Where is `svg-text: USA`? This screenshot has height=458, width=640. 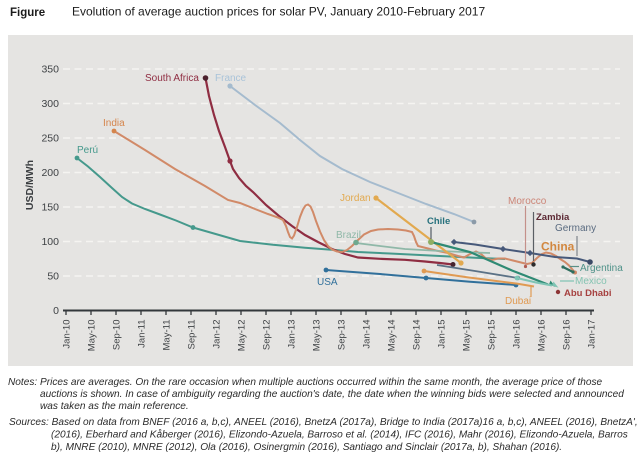
svg-text: USA is located at coordinates (327, 282).